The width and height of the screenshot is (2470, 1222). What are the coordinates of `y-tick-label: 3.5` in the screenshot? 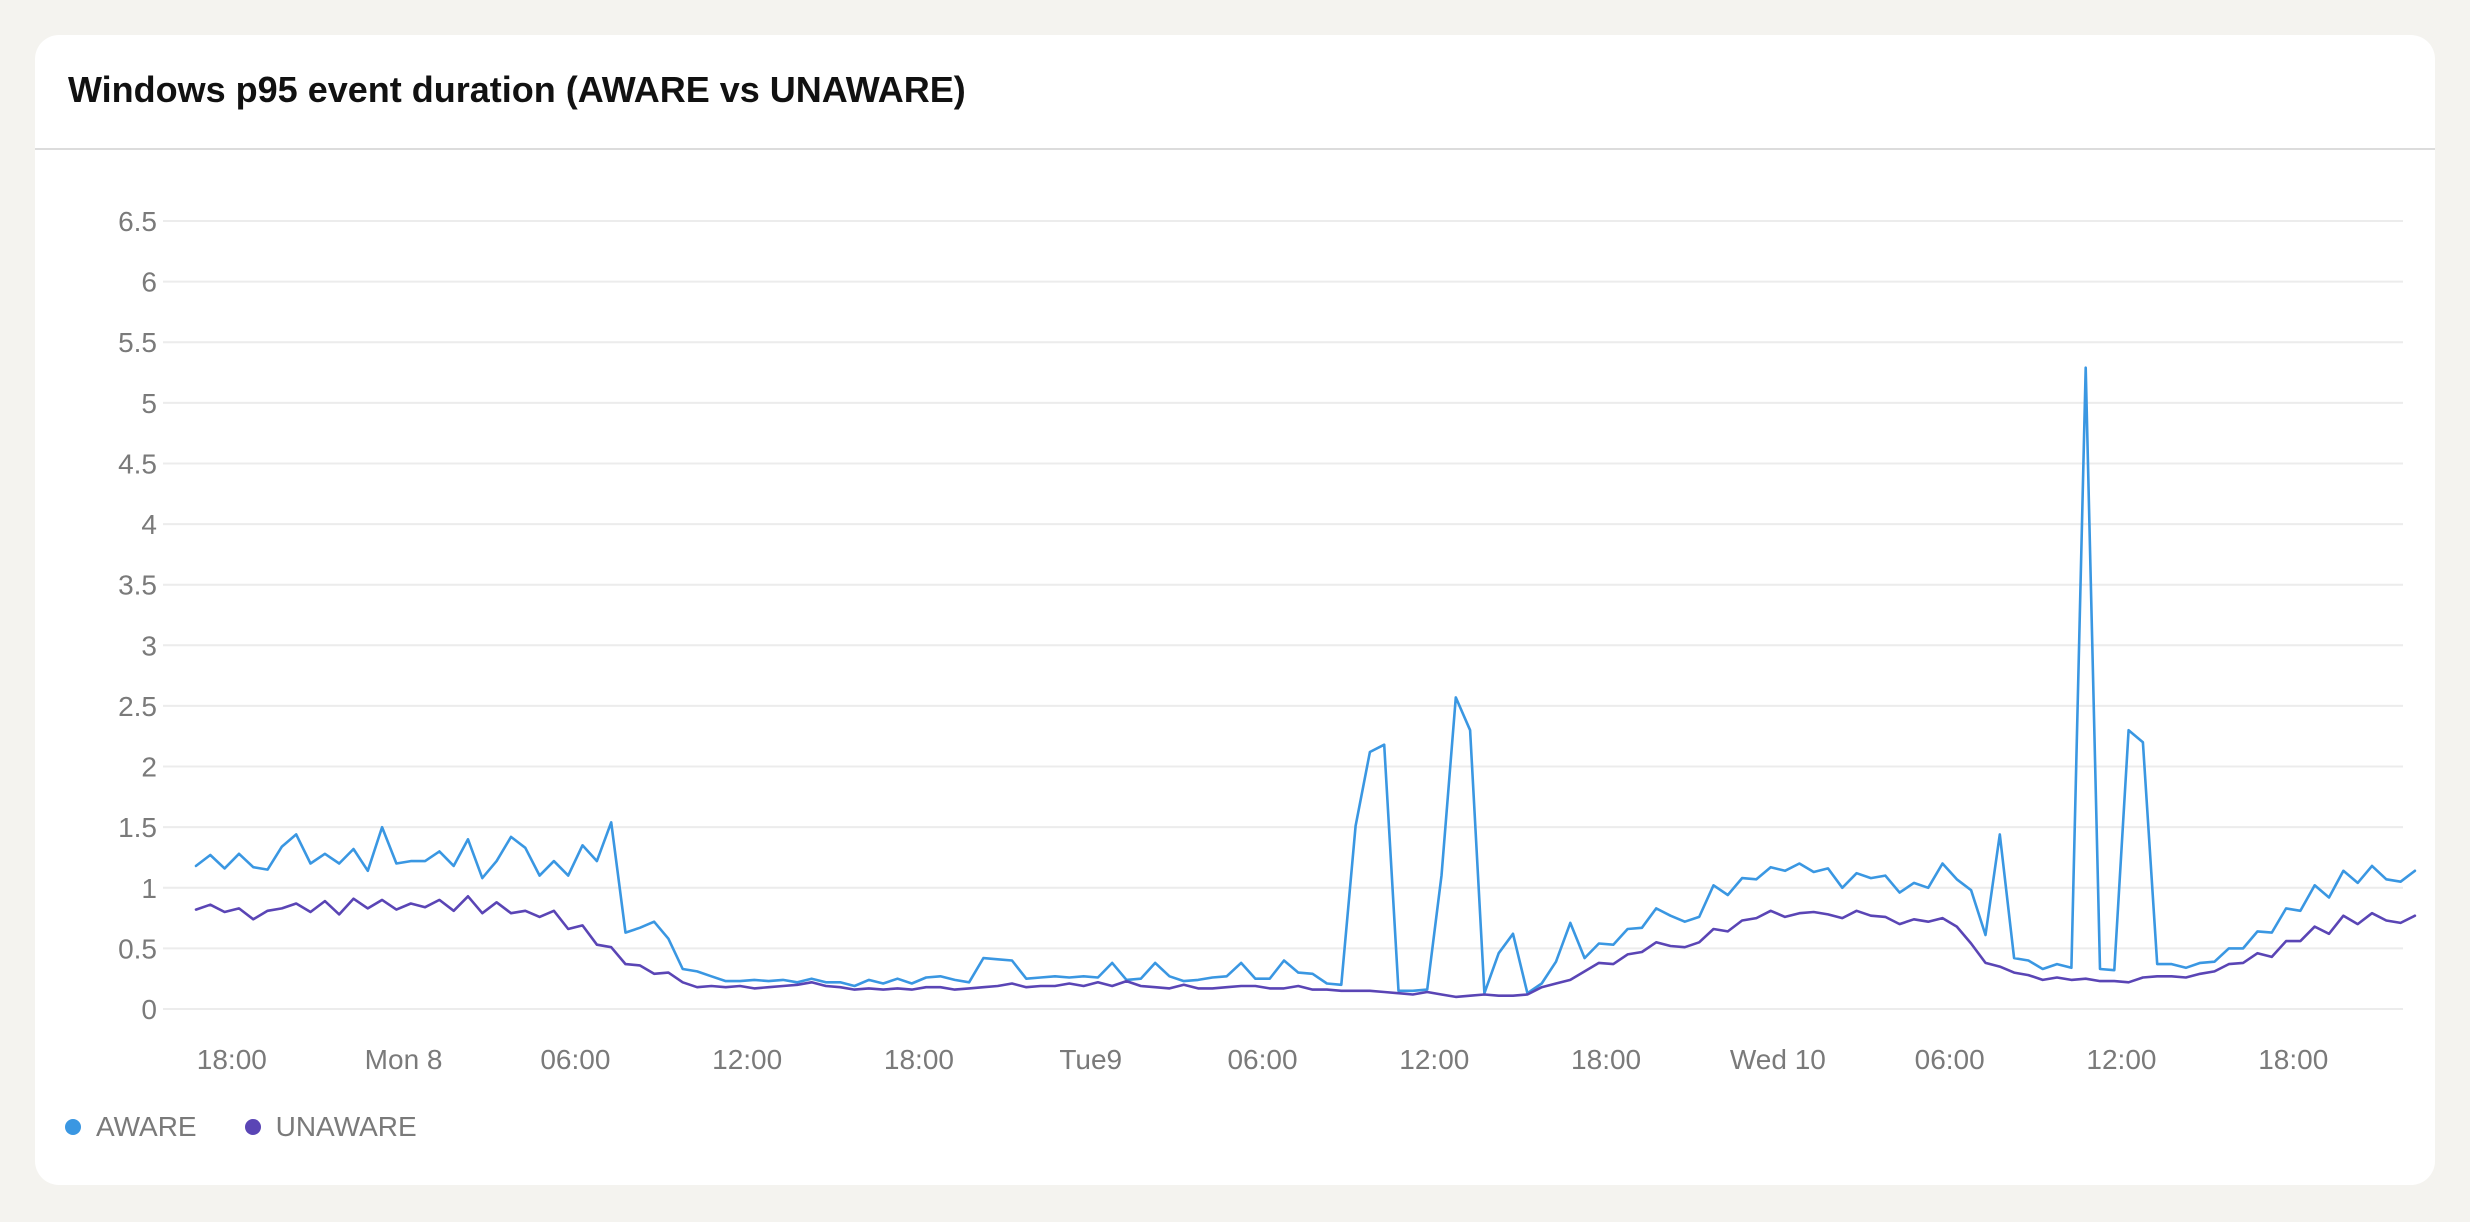 It's located at (137, 585).